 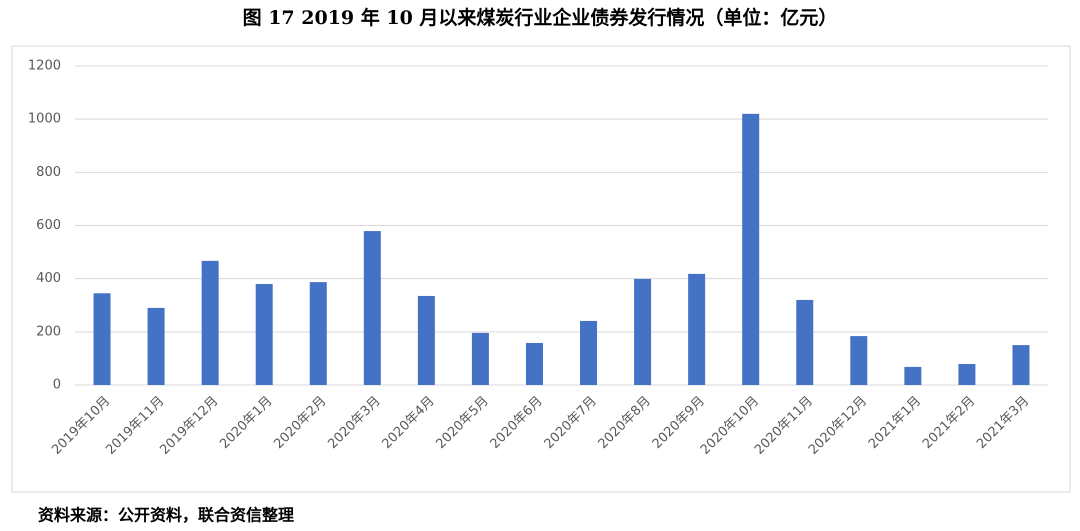 I want to click on x-tick-label: 2019年12月, so click(x=189, y=426).